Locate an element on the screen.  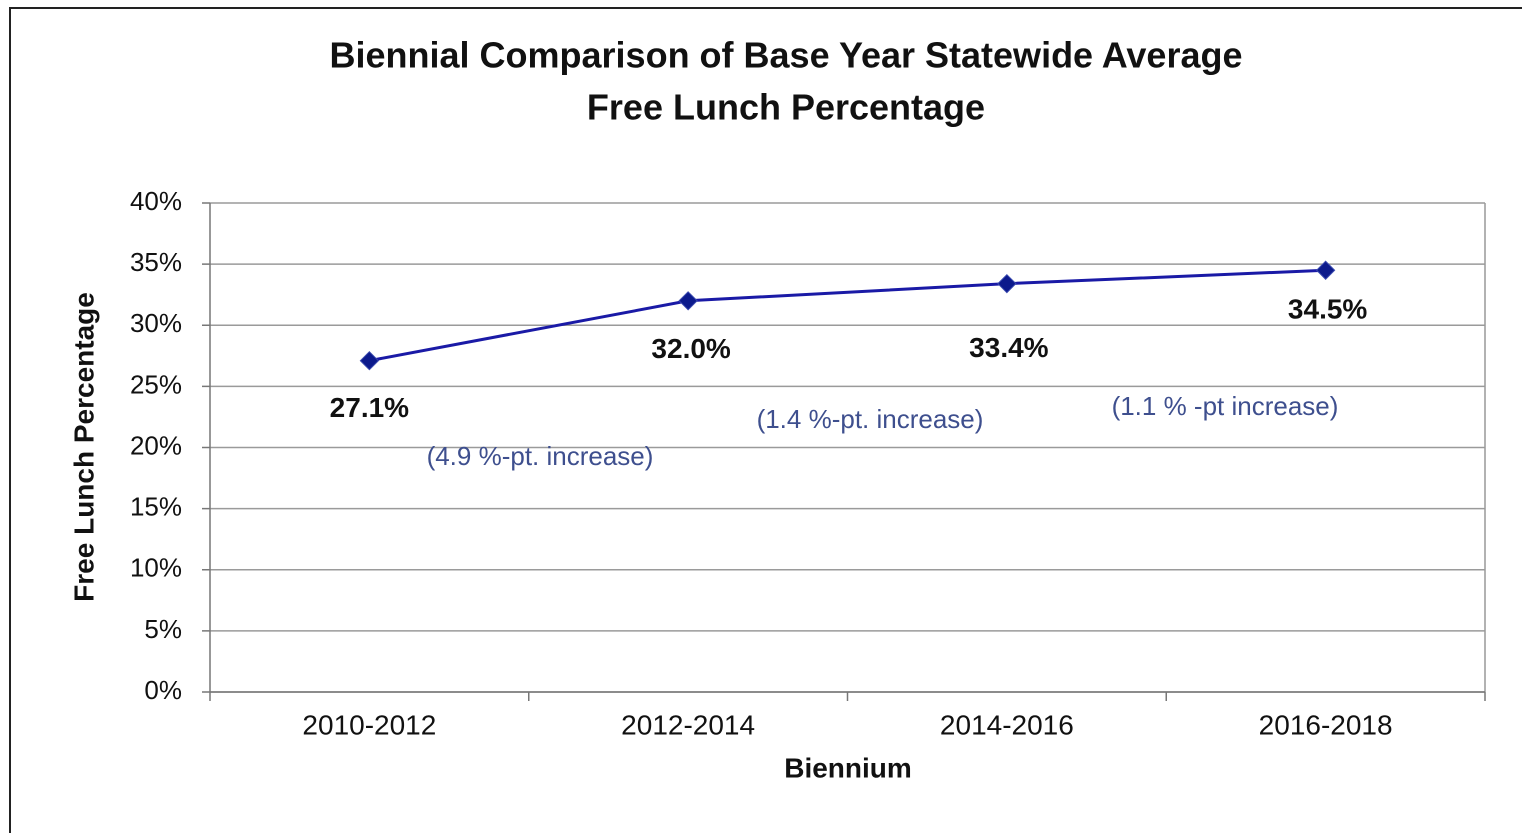
data-label: 34.5% is located at coordinates (1327, 309).